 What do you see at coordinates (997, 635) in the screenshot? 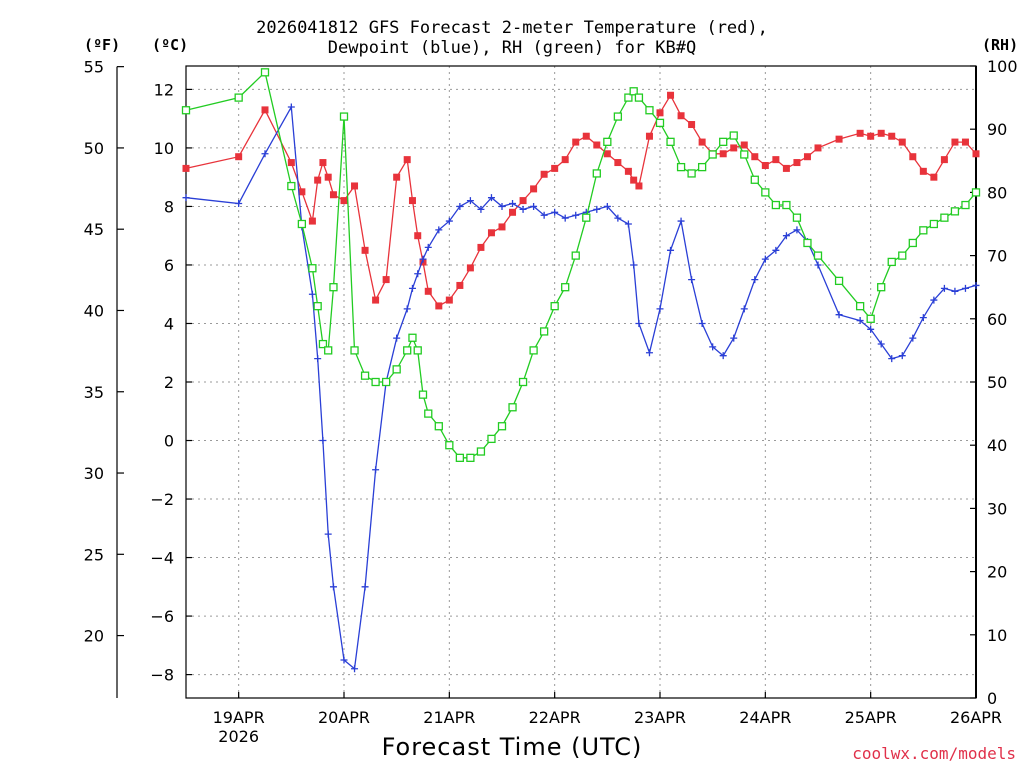
I see `rh-tick-label: 10` at bounding box center [997, 635].